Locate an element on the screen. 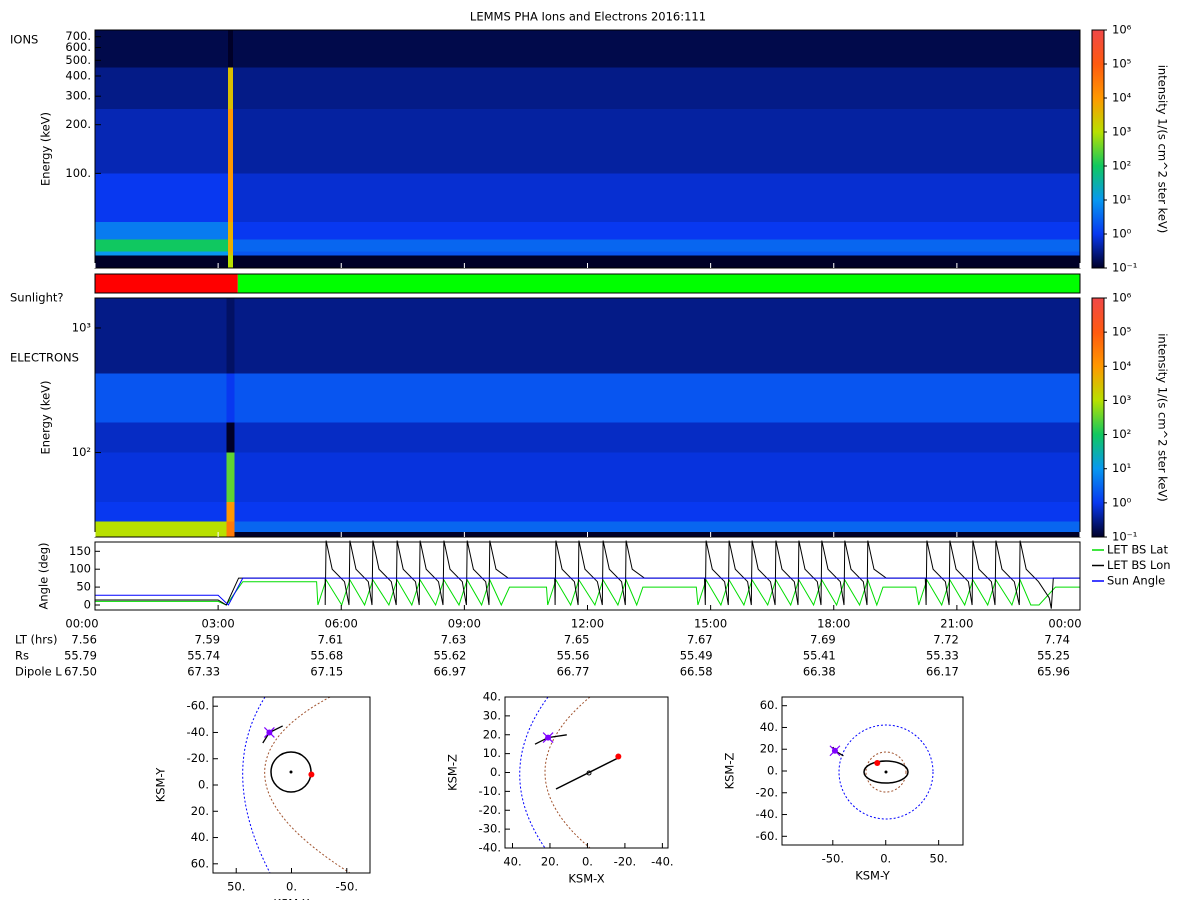  y-axis-title: KSM-Z is located at coordinates (453, 772).